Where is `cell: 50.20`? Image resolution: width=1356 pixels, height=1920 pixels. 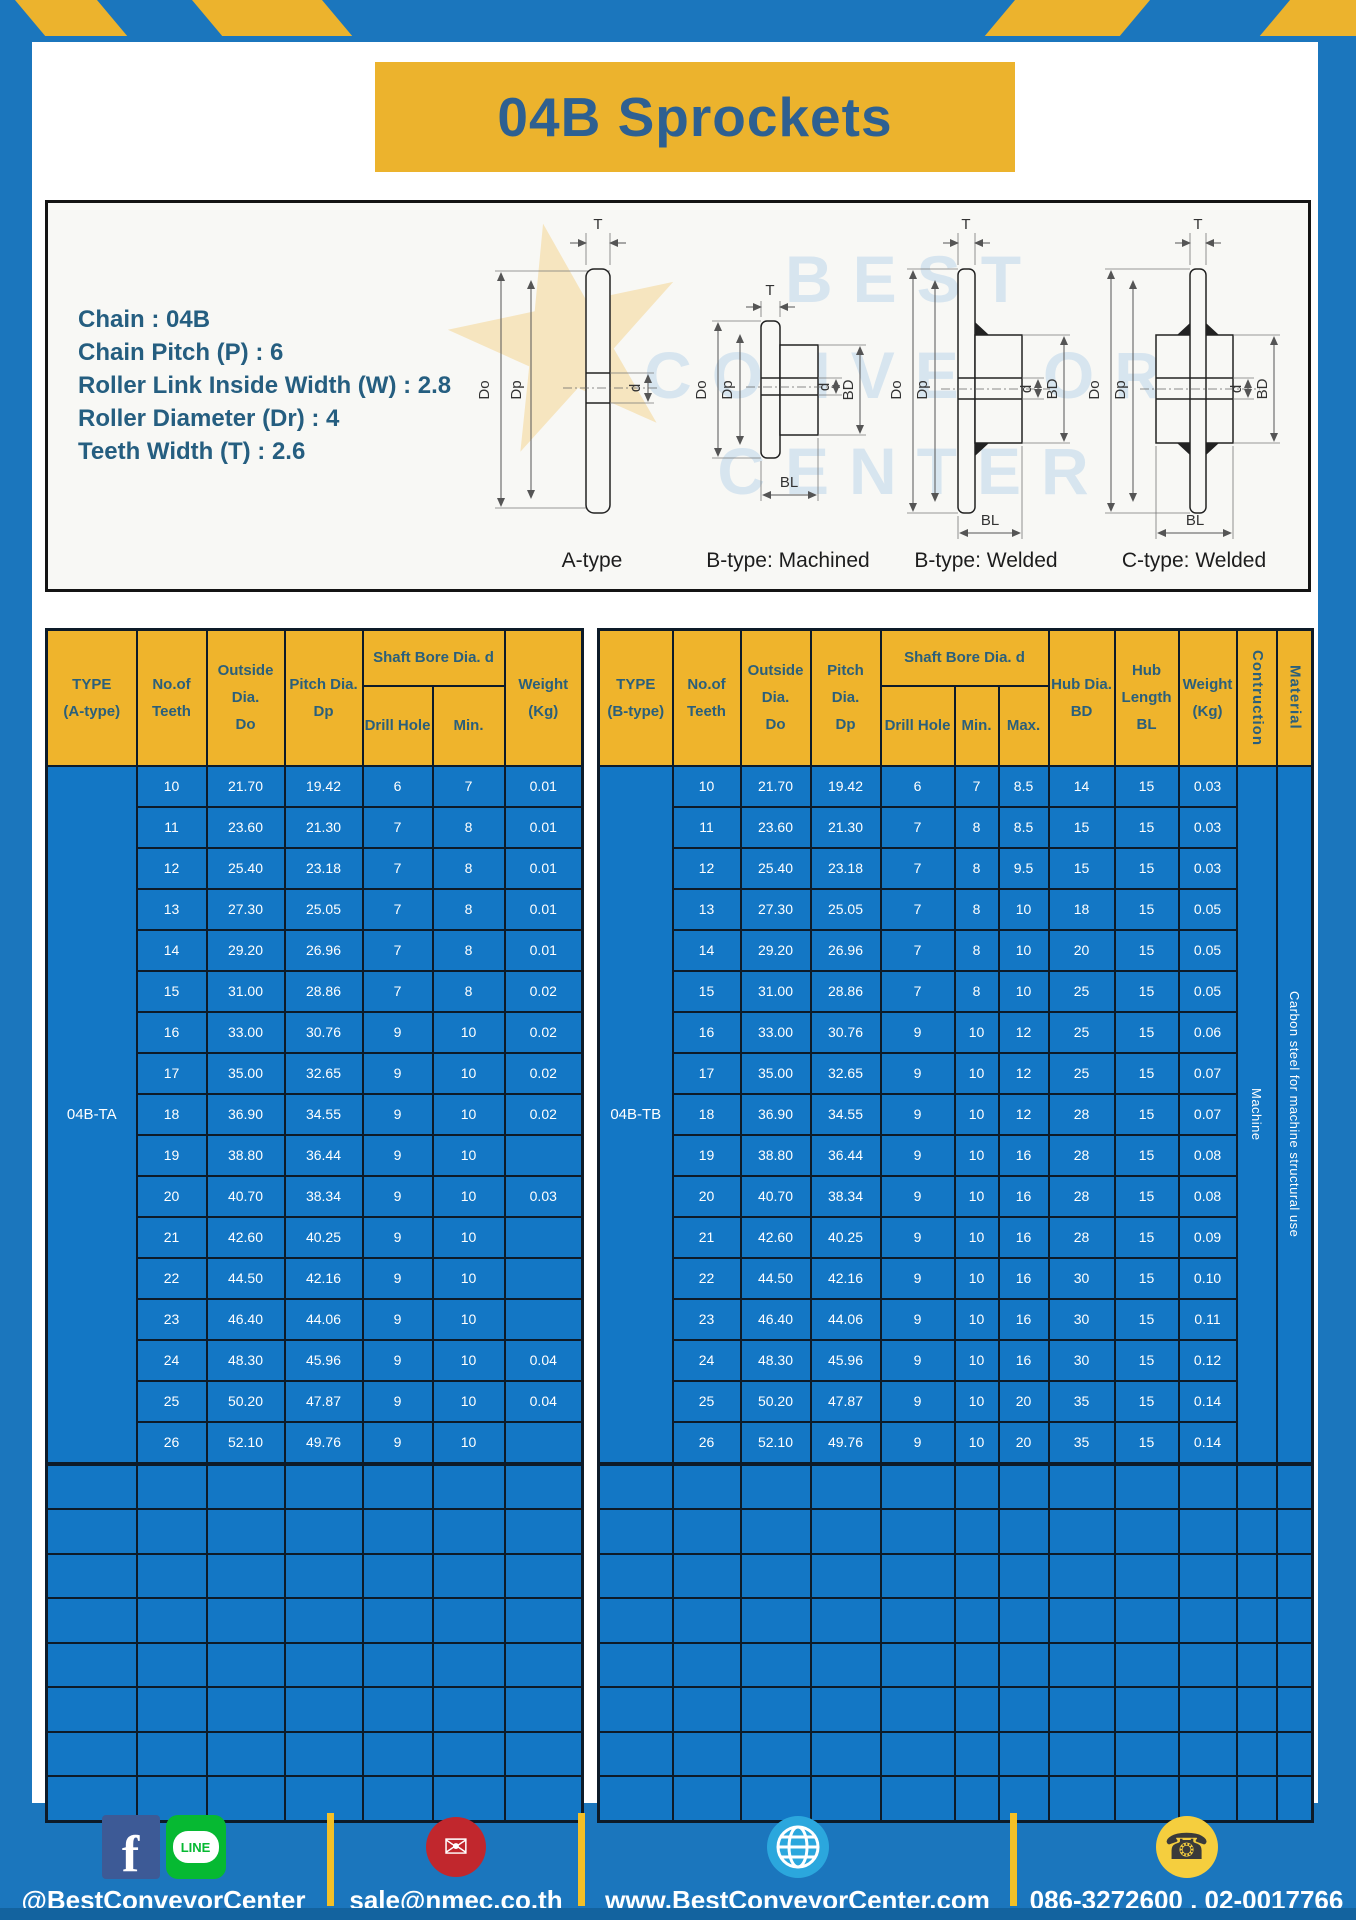
cell: 50.20 is located at coordinates (775, 1401).